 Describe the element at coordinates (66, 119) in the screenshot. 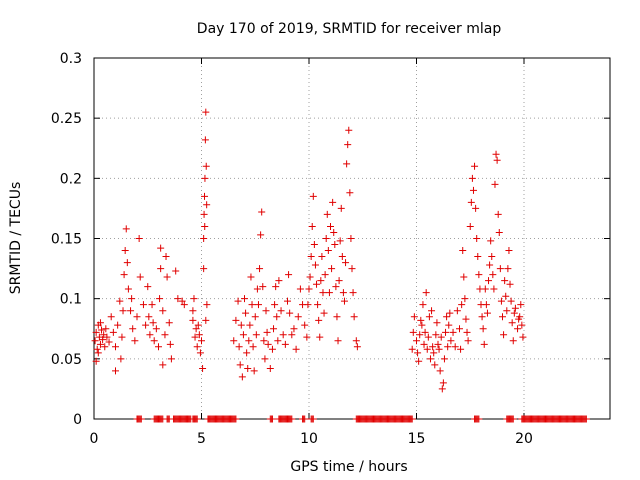

I see `y-tick-label: 0.25` at that location.